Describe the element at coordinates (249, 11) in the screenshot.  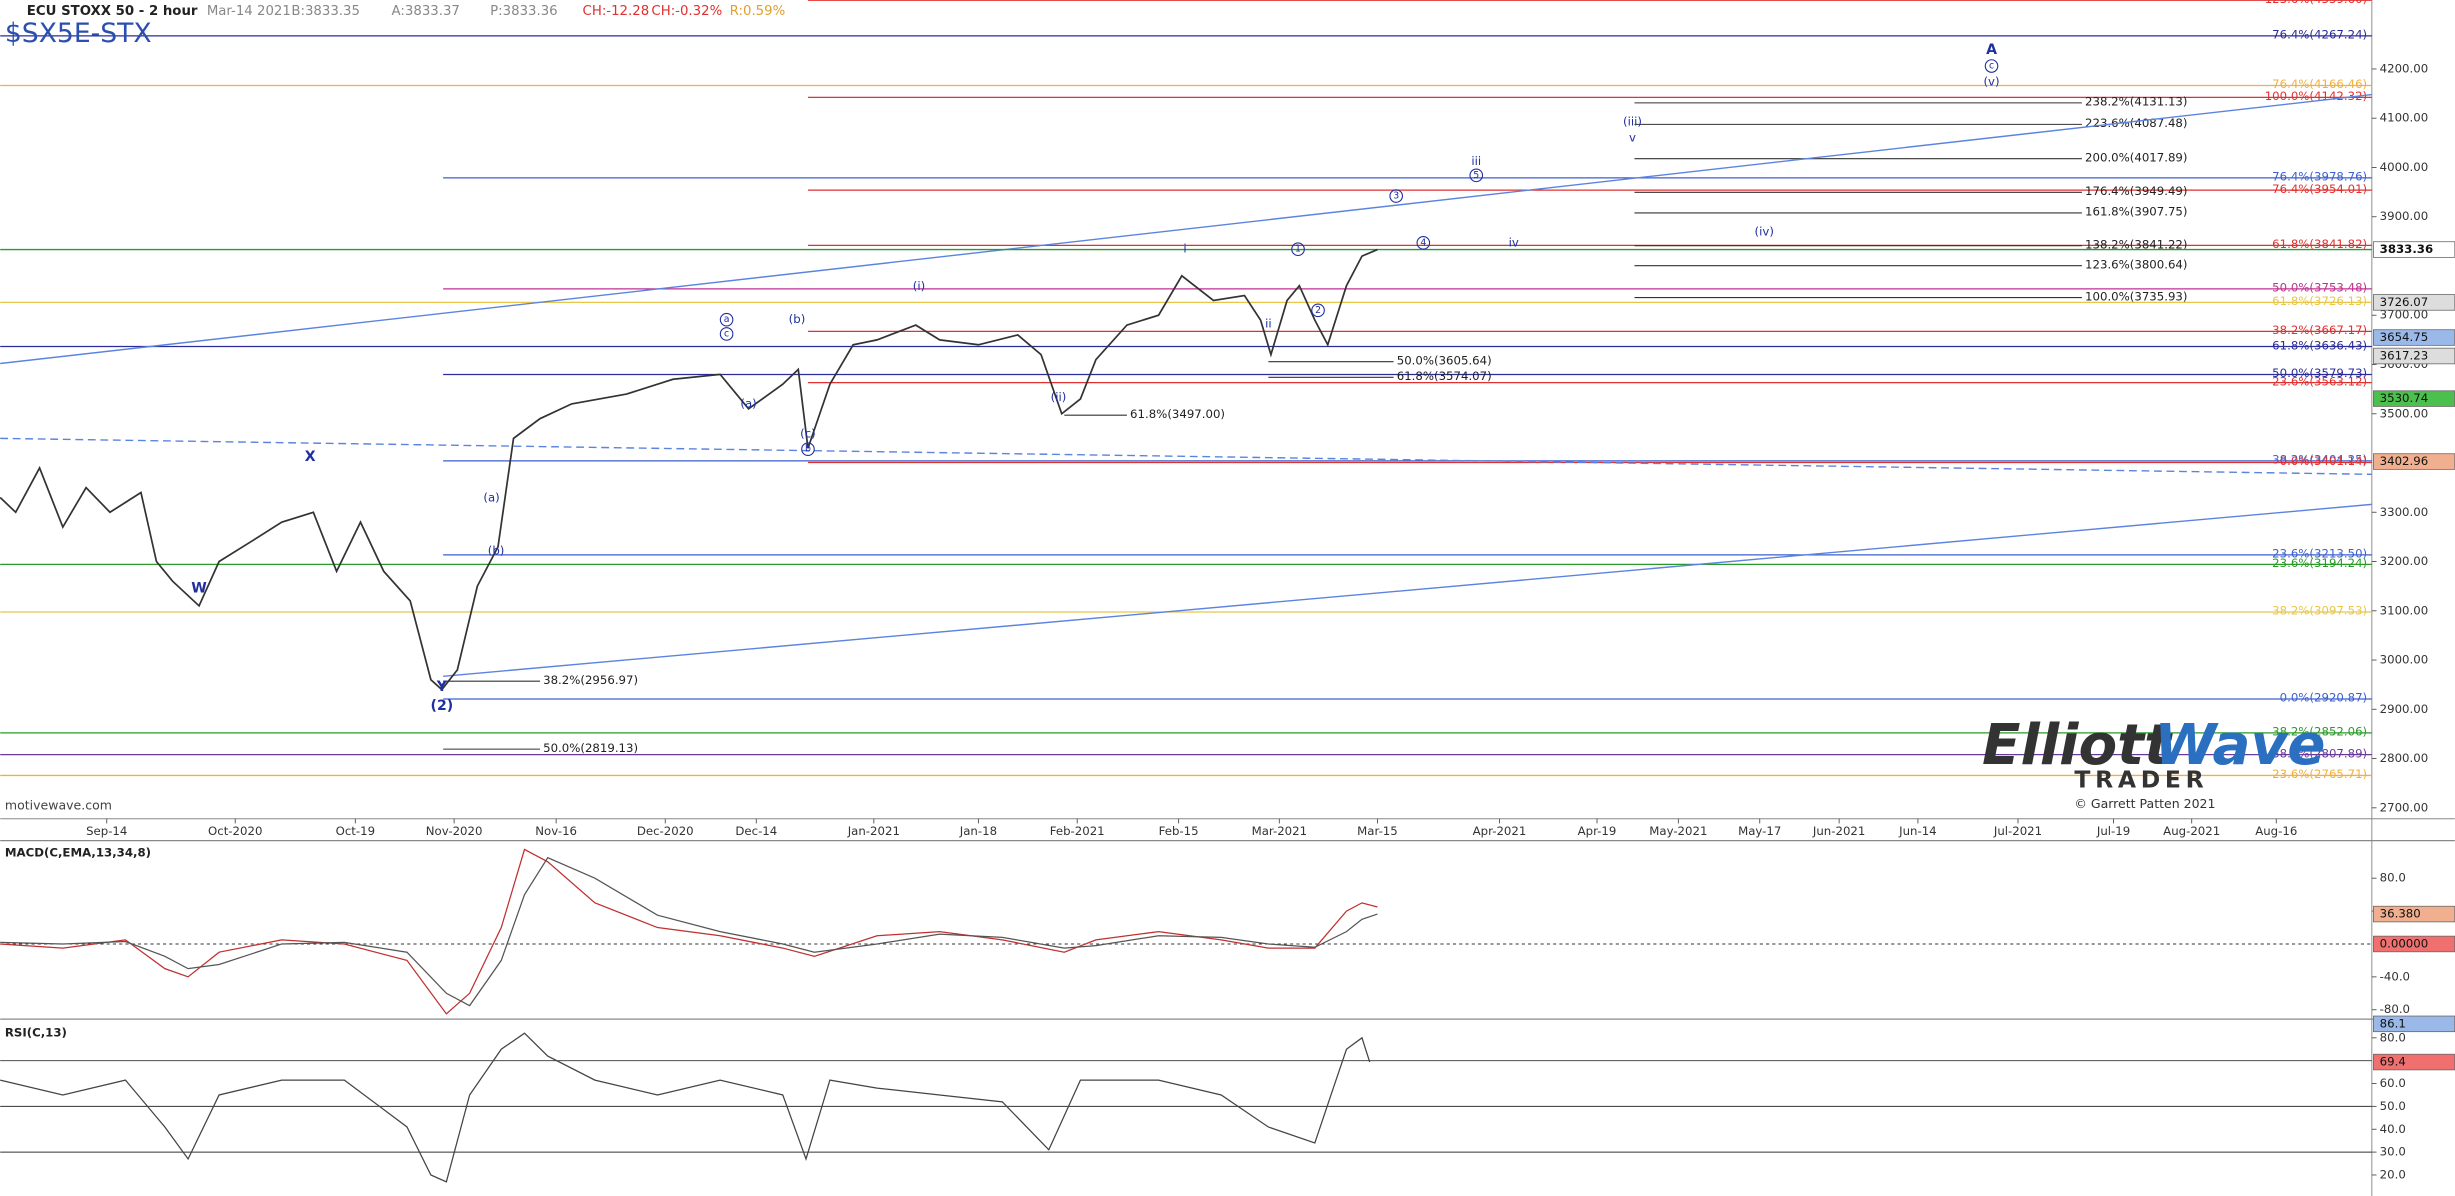
I see `header-date: Mar-14 2021` at that location.